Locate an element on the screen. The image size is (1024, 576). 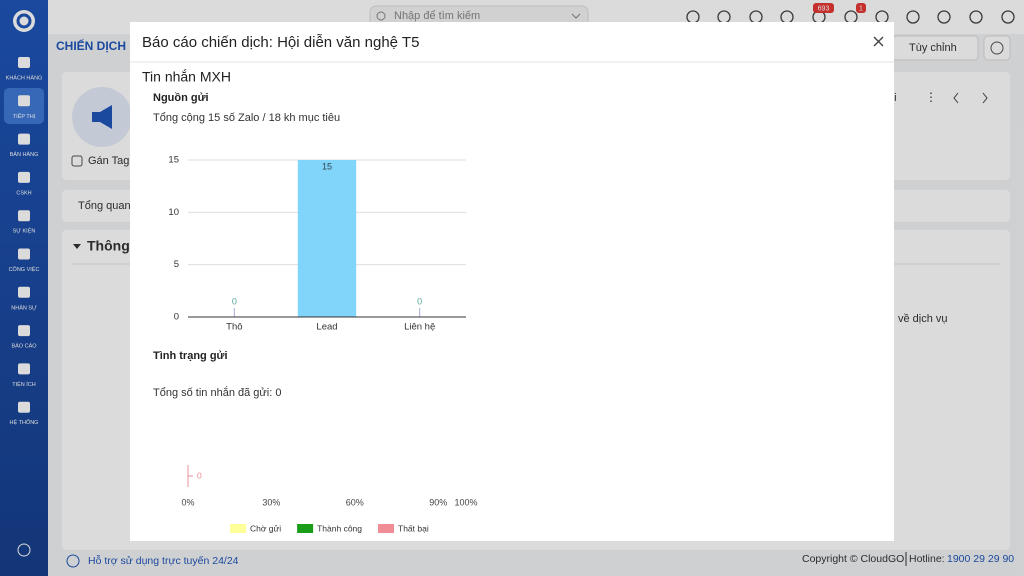
legend-label: Chờ gửi is located at coordinates (265, 528).